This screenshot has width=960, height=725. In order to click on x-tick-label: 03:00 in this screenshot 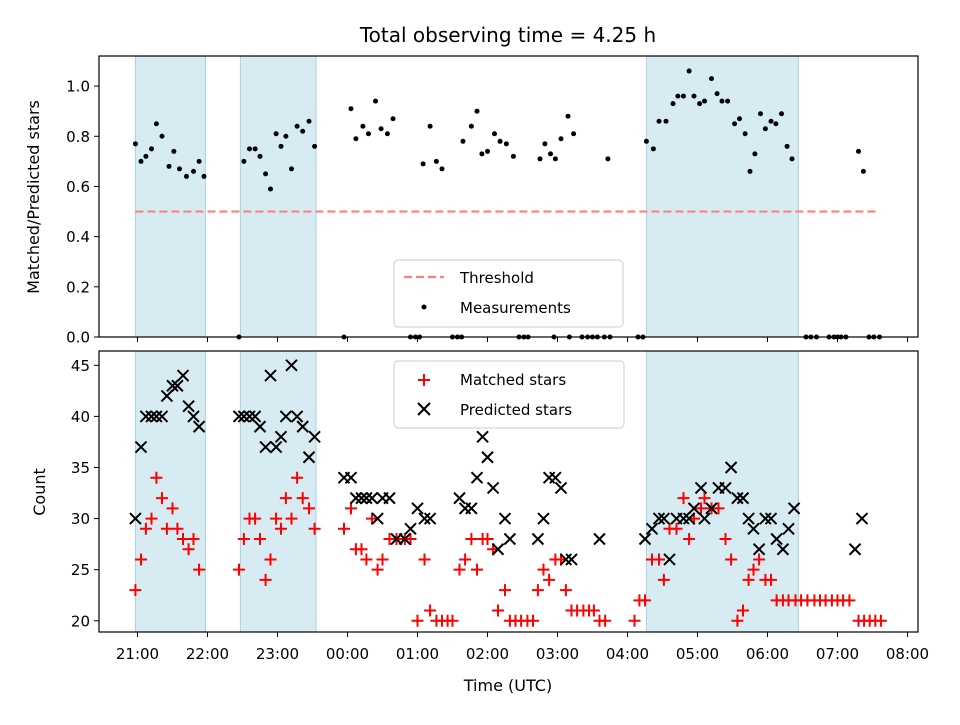, I will do `click(557, 654)`.